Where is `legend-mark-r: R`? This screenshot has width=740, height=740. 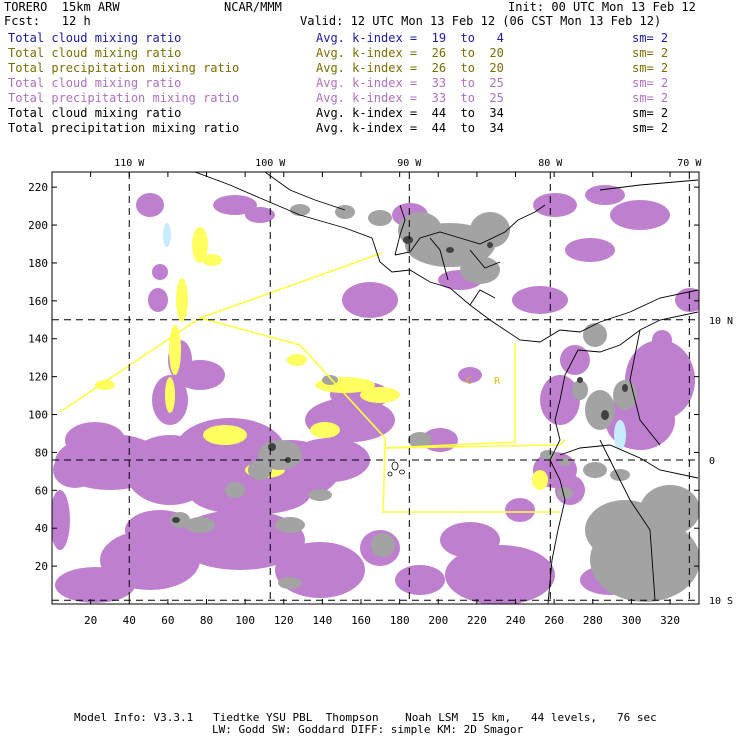 legend-mark-r: R is located at coordinates (497, 381).